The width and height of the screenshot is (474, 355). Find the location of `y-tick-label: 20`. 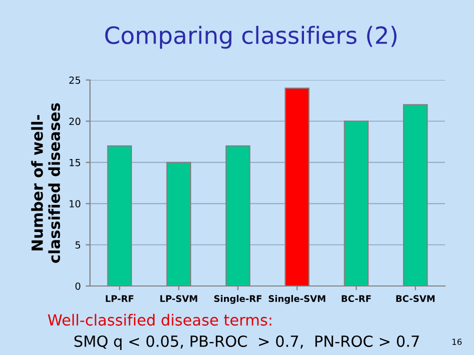

y-tick-label: 20 is located at coordinates (74, 122).